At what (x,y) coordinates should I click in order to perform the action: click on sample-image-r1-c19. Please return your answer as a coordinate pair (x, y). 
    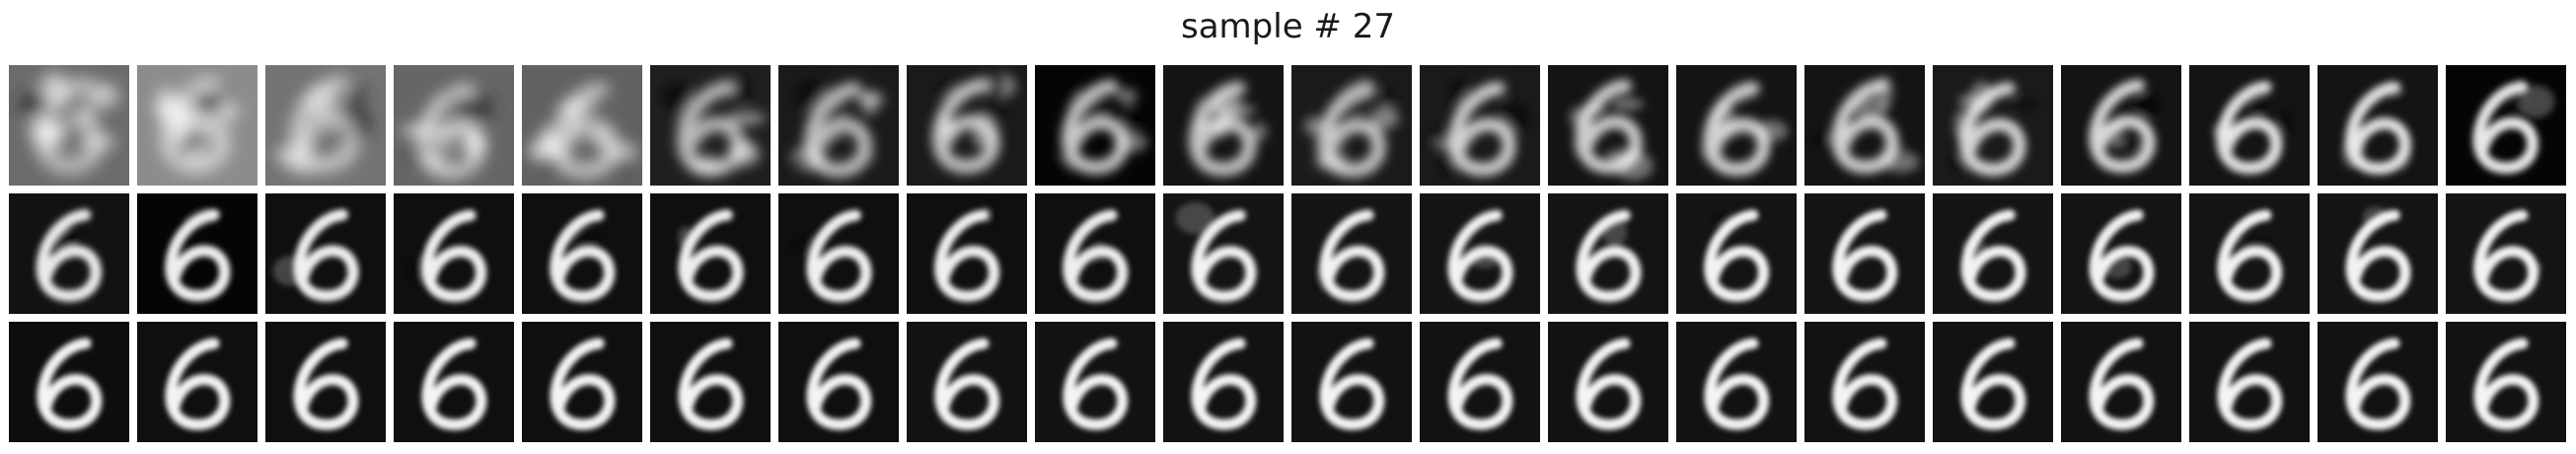
    Looking at the image, I should click on (2378, 125).